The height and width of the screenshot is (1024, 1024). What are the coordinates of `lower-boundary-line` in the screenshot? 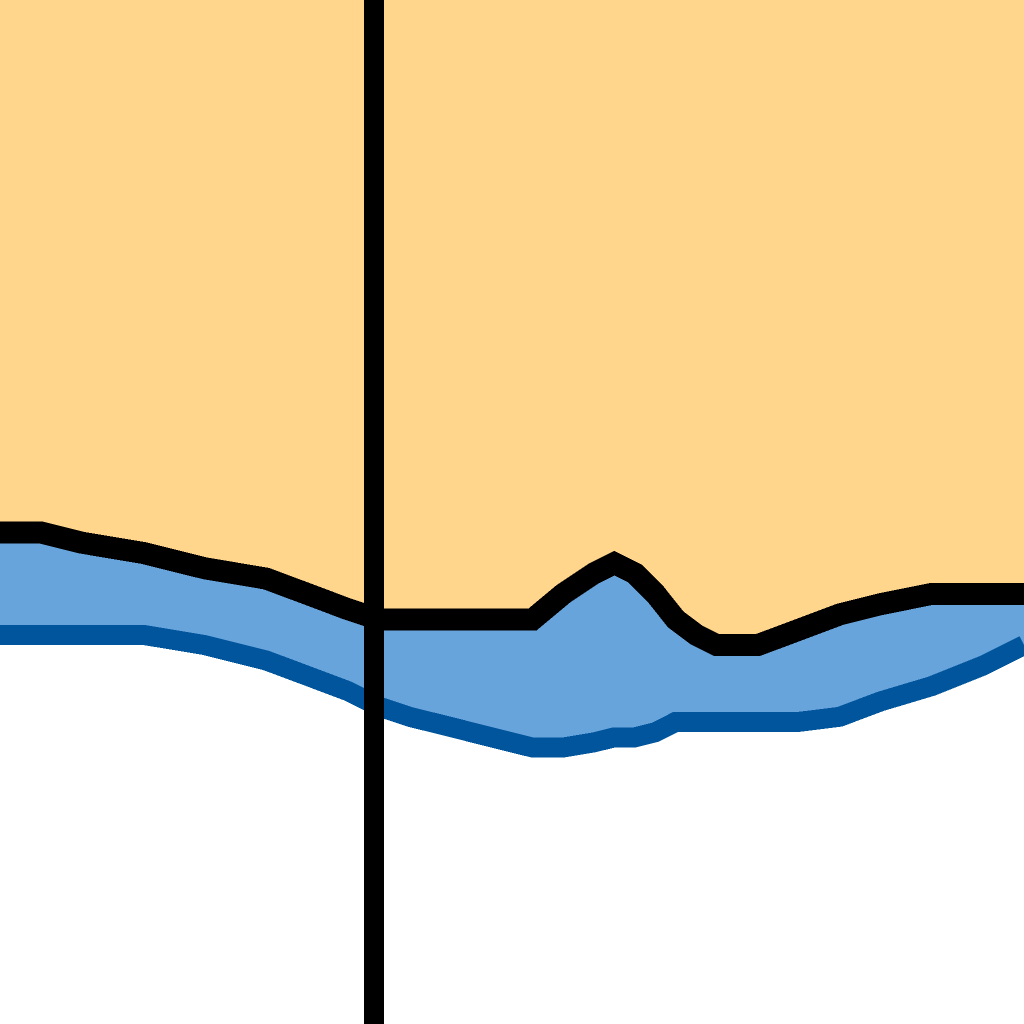 It's located at (512, 691).